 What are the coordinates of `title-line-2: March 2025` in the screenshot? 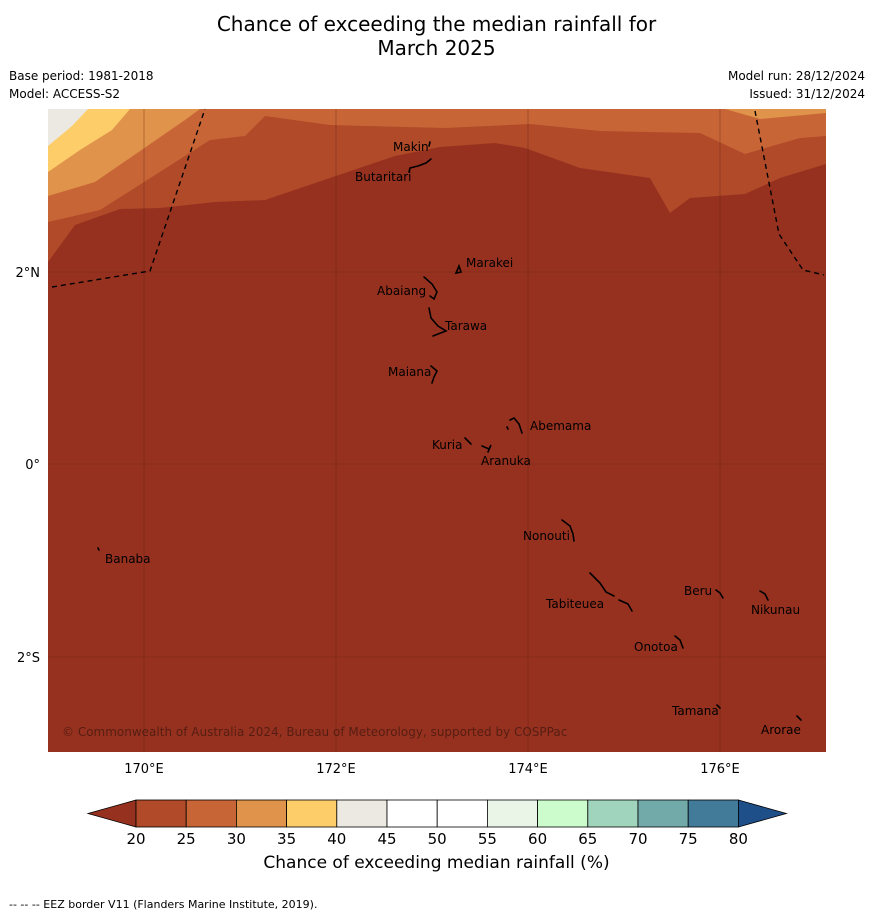 It's located at (436, 48).